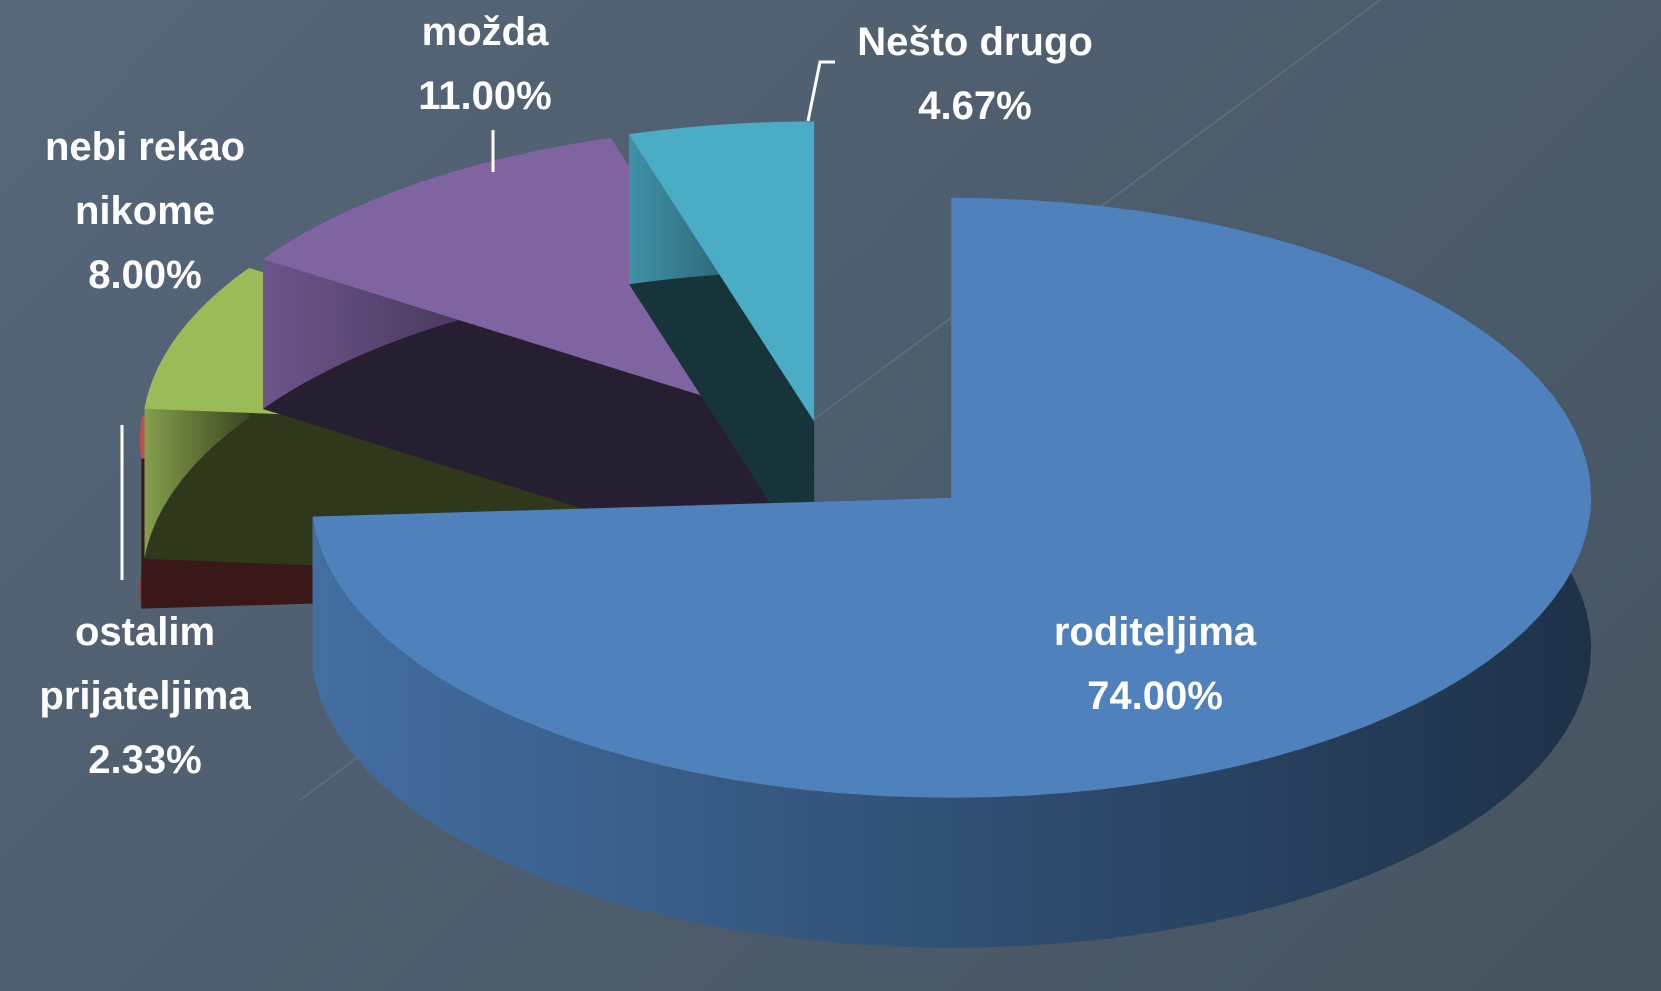 This screenshot has height=991, width=1661. I want to click on slice-side, so click(141, 511).